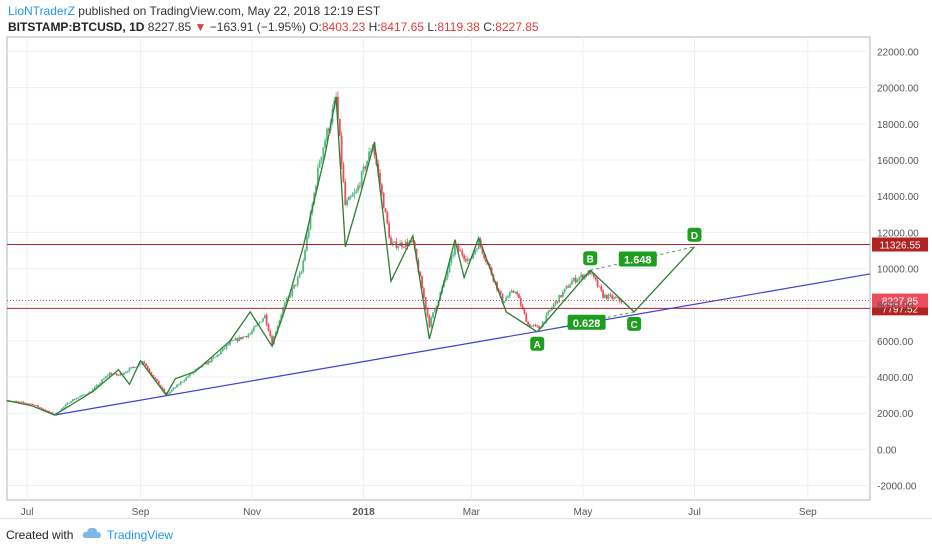  What do you see at coordinates (586, 322) in the screenshot?
I see `ratio-badge` at bounding box center [586, 322].